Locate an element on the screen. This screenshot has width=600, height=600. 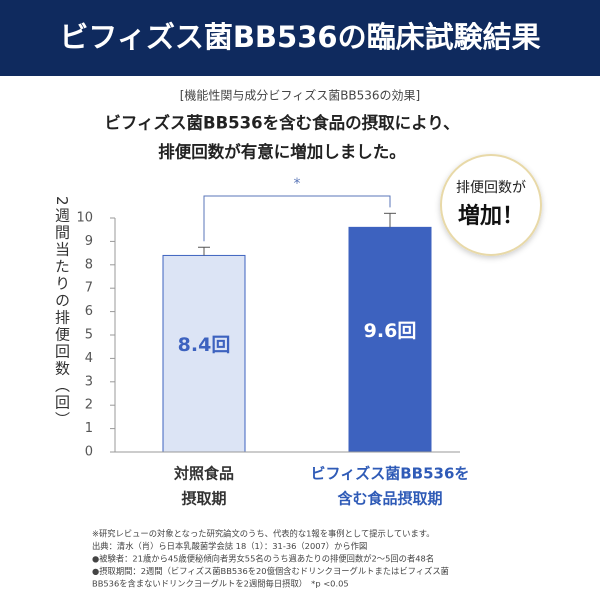
y-tick-label: 5 is located at coordinates (89, 335).